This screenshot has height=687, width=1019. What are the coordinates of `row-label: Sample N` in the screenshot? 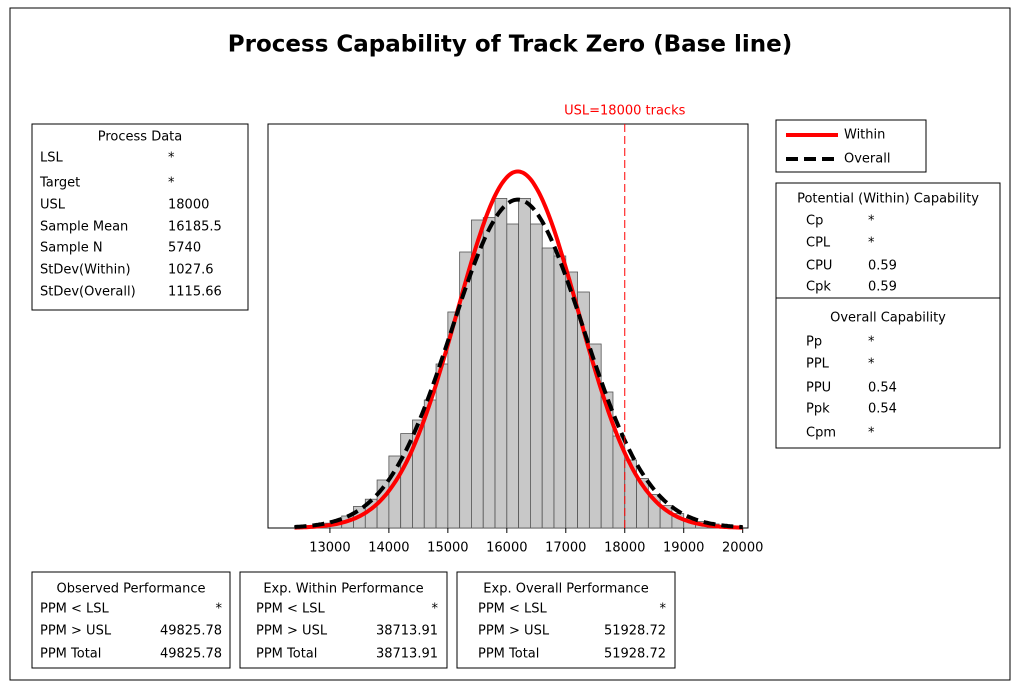 It's located at (71, 248).